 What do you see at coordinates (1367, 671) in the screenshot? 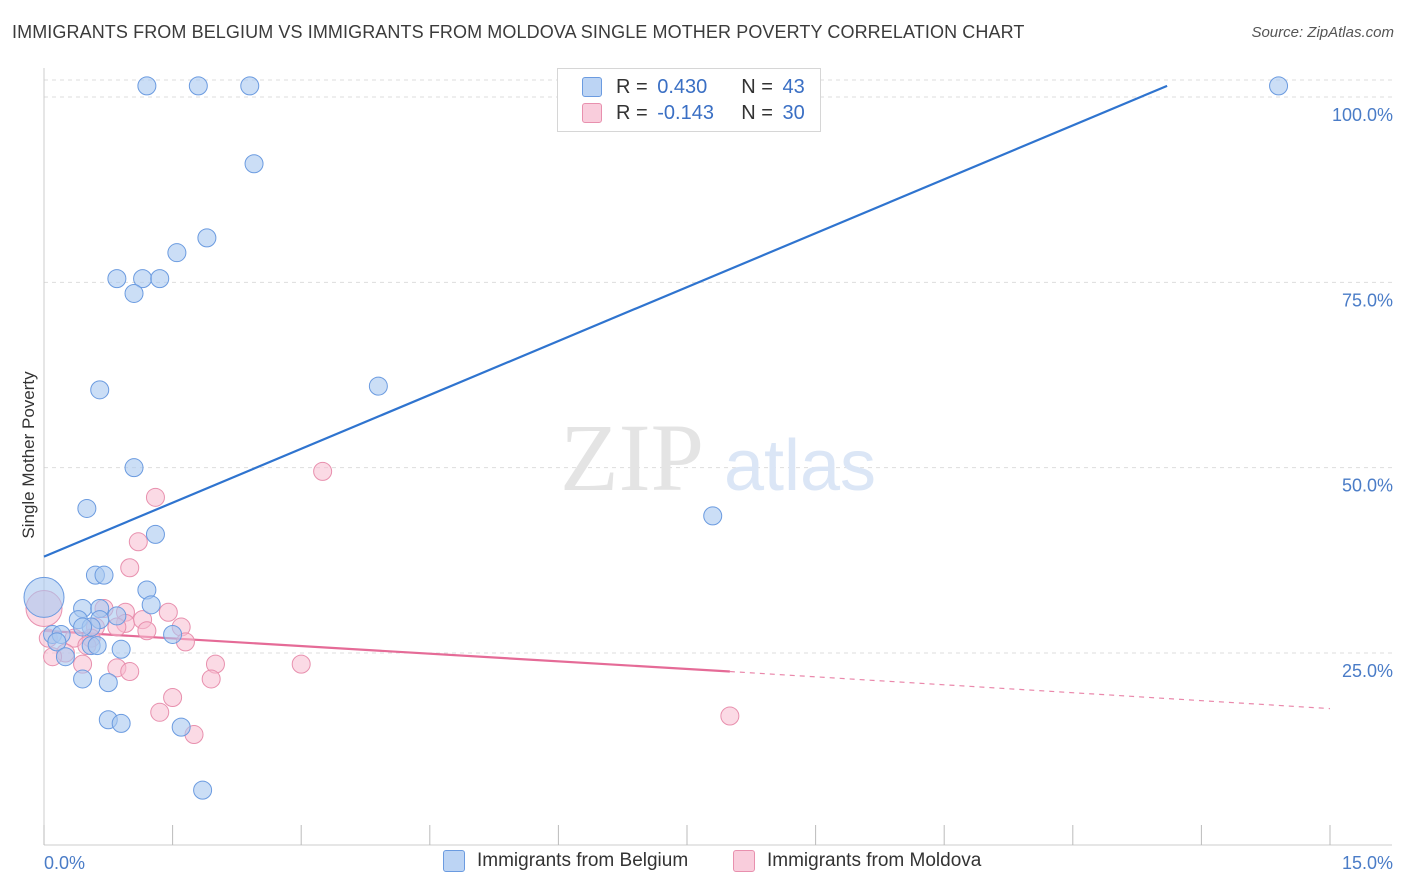
I see `y-tick-label: 25.0%` at bounding box center [1367, 671].